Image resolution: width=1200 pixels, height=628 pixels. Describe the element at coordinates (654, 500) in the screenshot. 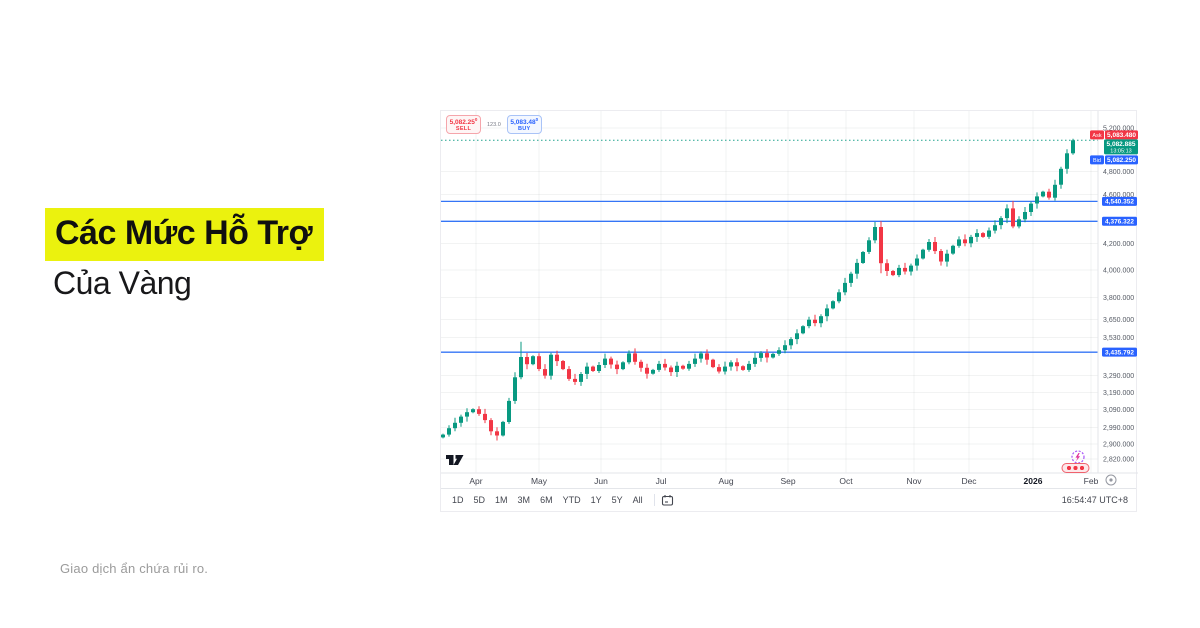

I see `footer-divider` at that location.